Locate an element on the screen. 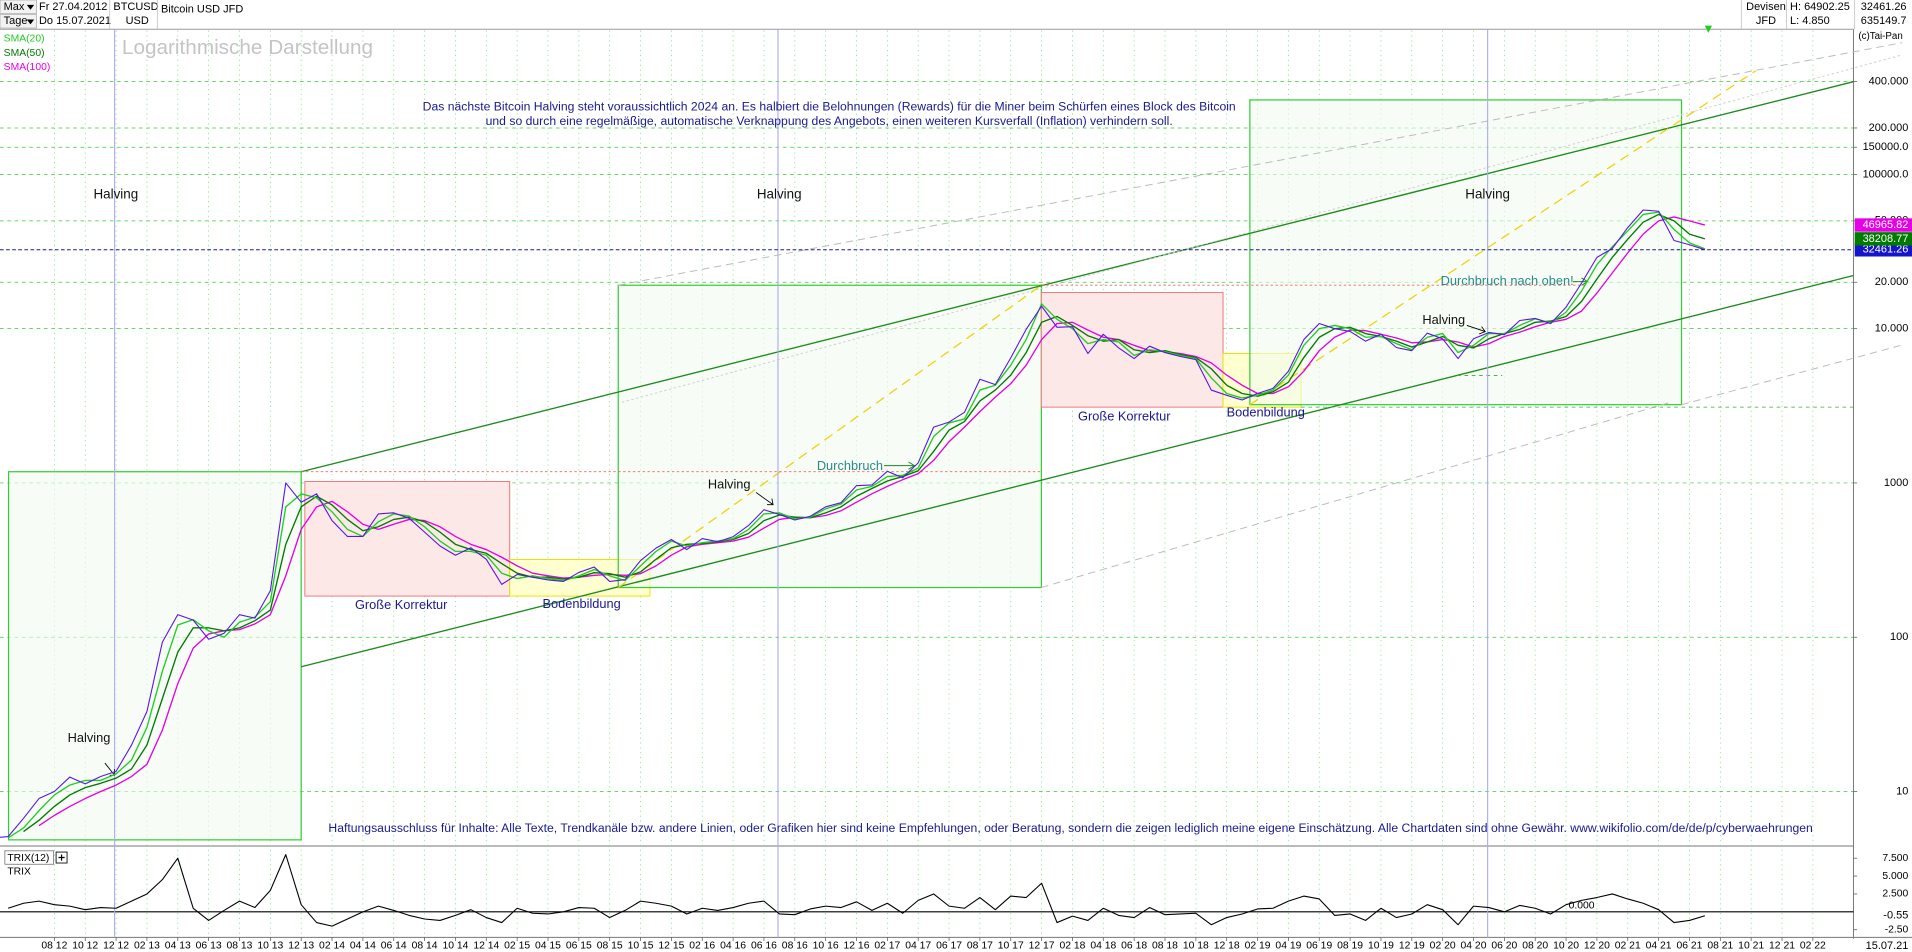  x-tick-label: 12 17 is located at coordinates (1042, 946).